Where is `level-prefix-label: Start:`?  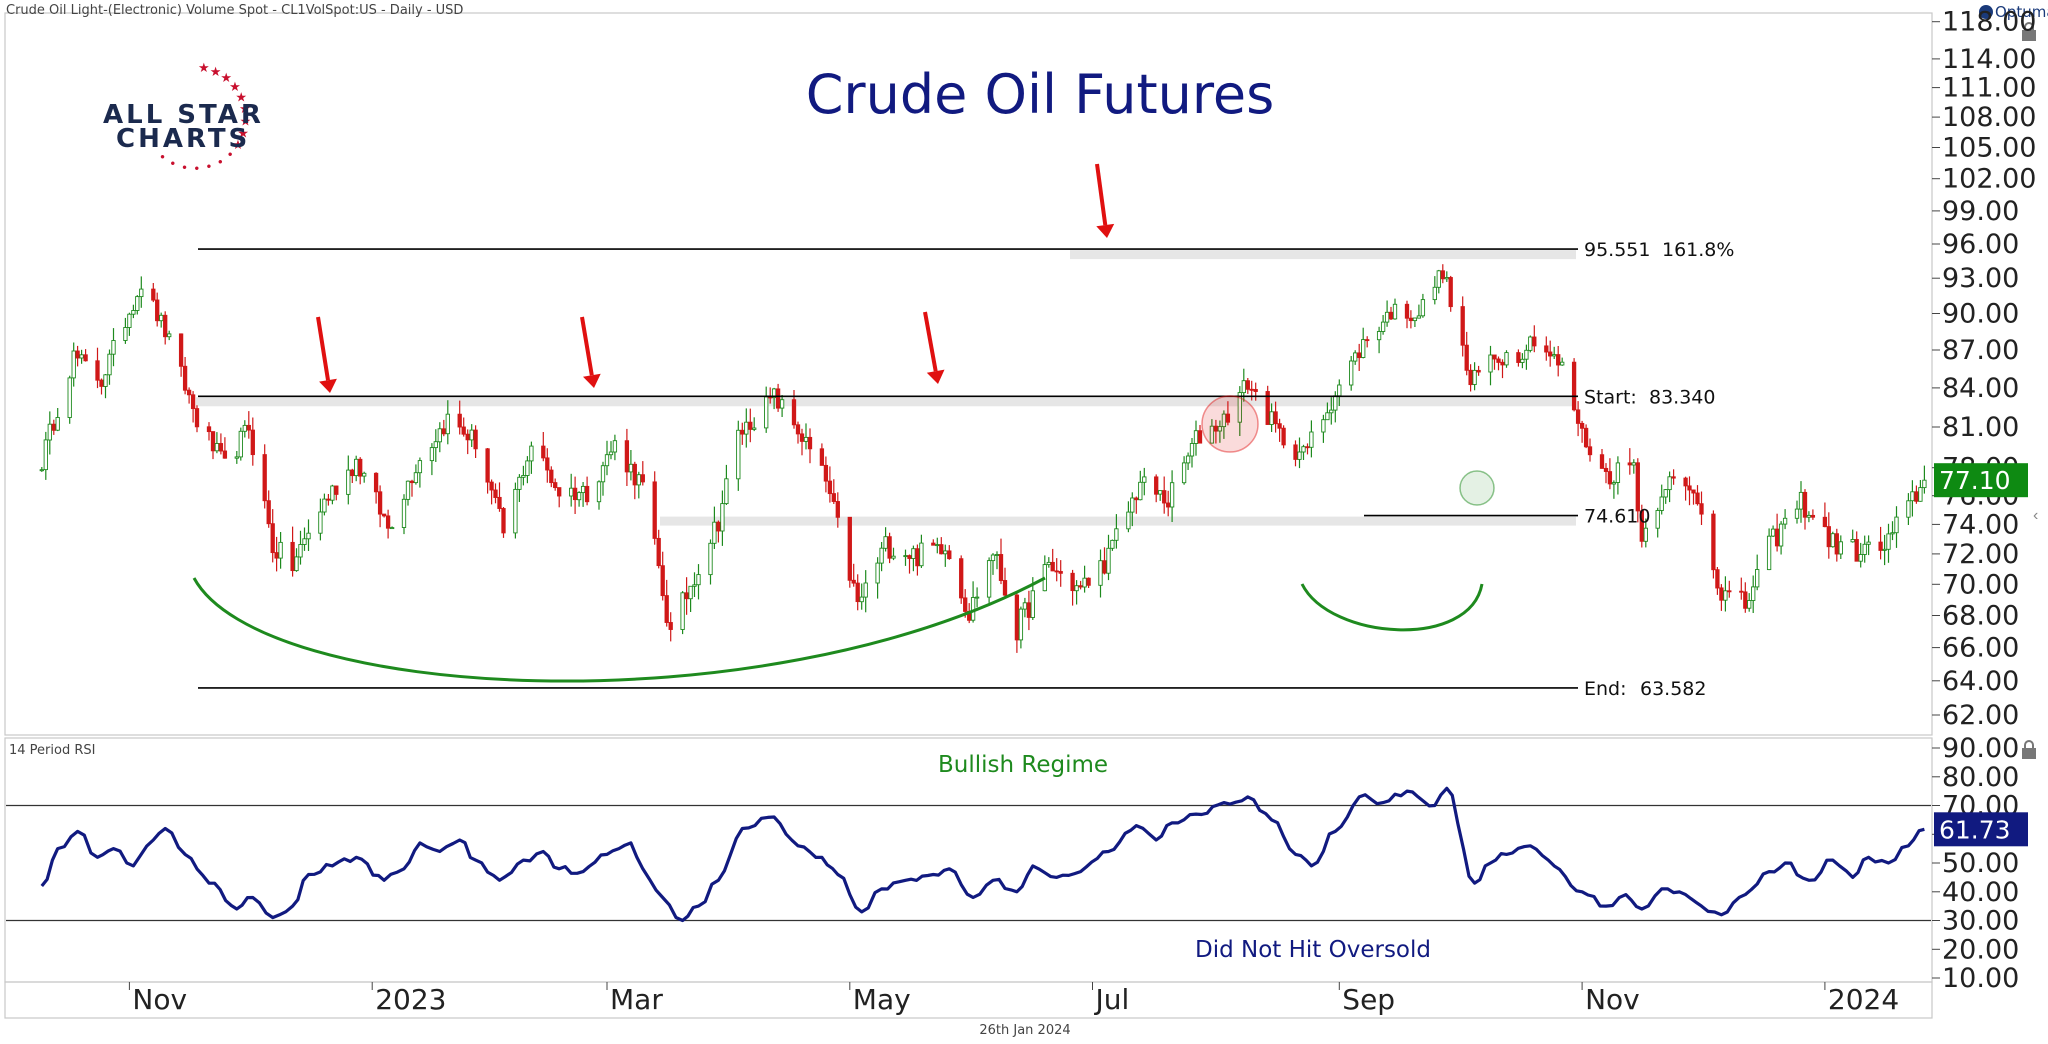
level-prefix-label: Start: is located at coordinates (1610, 397).